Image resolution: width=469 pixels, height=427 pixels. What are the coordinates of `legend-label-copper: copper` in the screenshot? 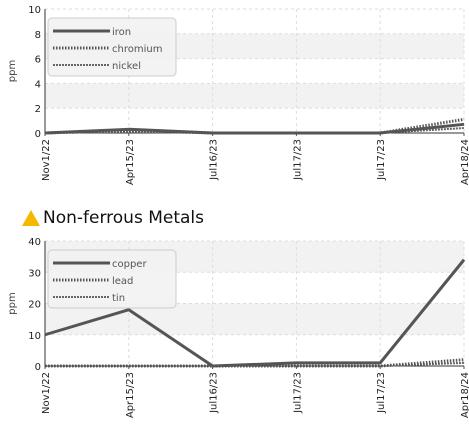 It's located at (129, 264).